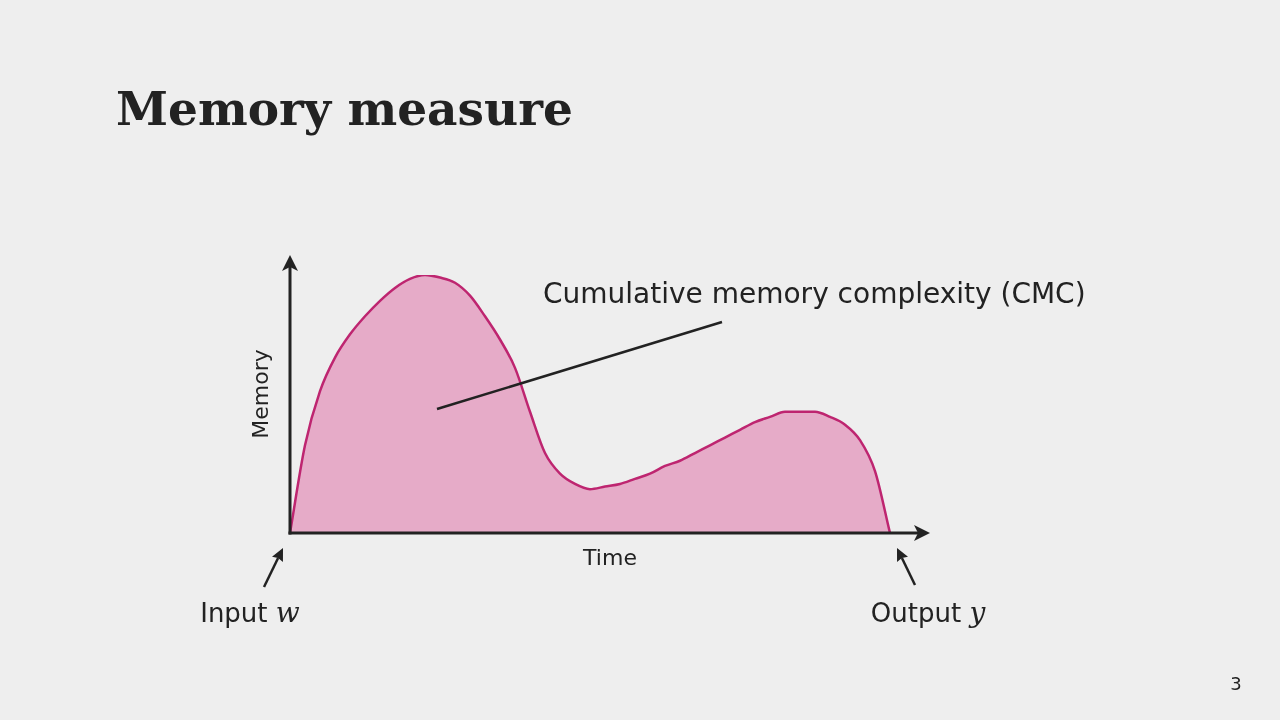  I want to click on text: Output y, so click(928, 612).